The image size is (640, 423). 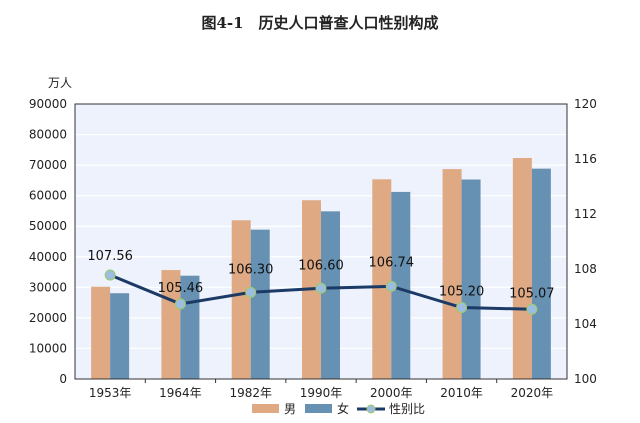 What do you see at coordinates (461, 393) in the screenshot?
I see `x-tick-label: 2010年` at bounding box center [461, 393].